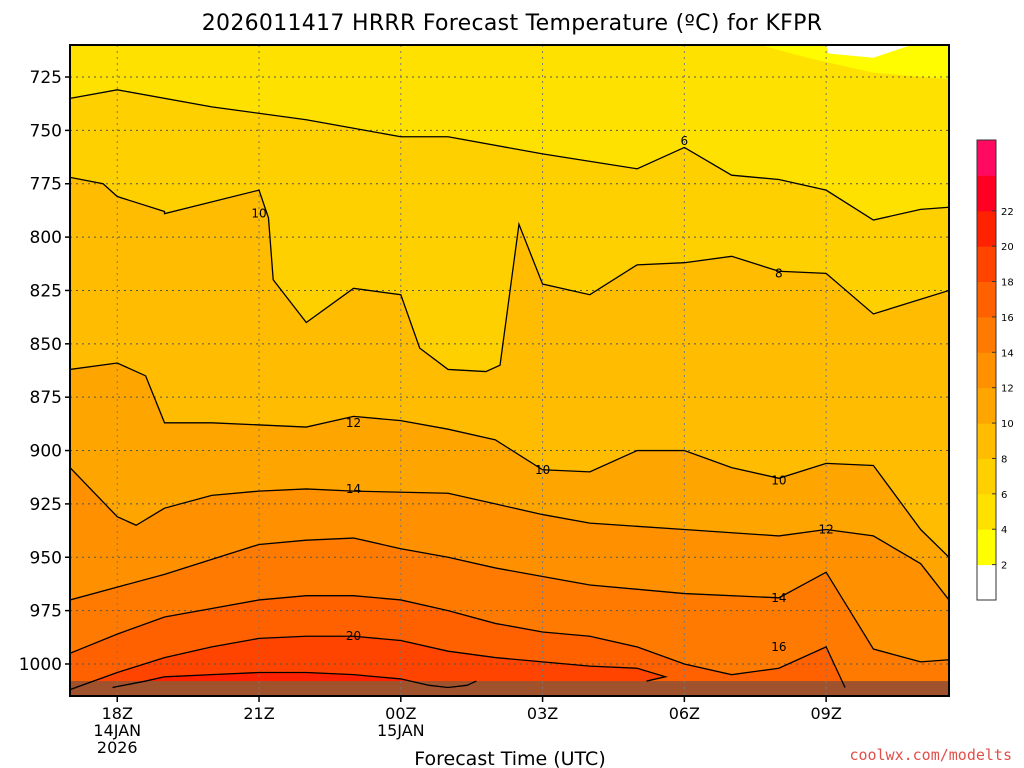  I want to click on contour-label: 16, so click(778, 647).